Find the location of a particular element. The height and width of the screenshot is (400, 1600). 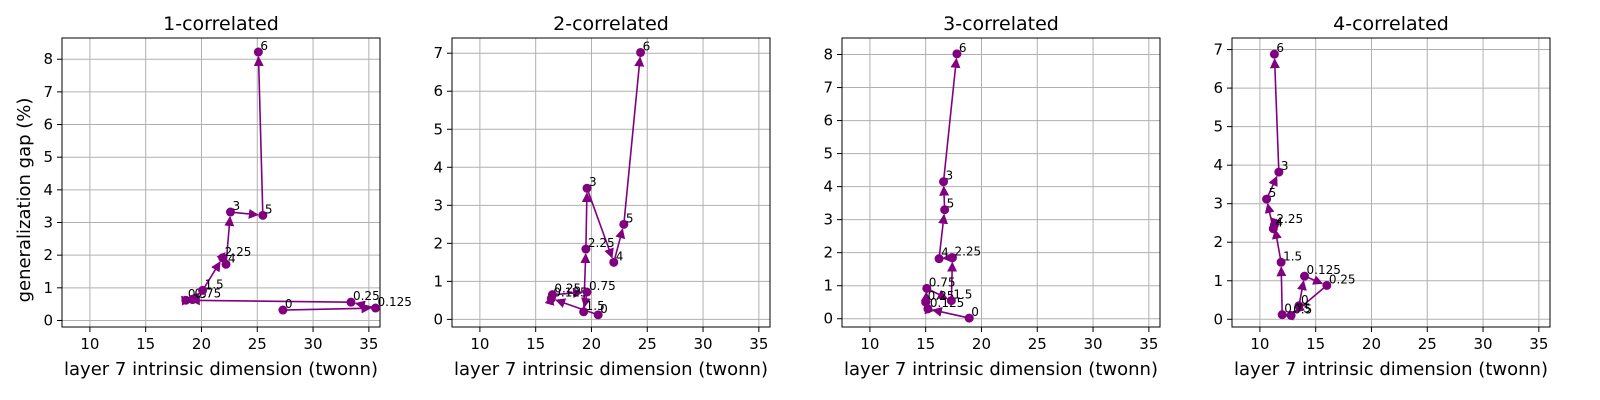

chart-title: 4-correlated is located at coordinates (1391, 24).